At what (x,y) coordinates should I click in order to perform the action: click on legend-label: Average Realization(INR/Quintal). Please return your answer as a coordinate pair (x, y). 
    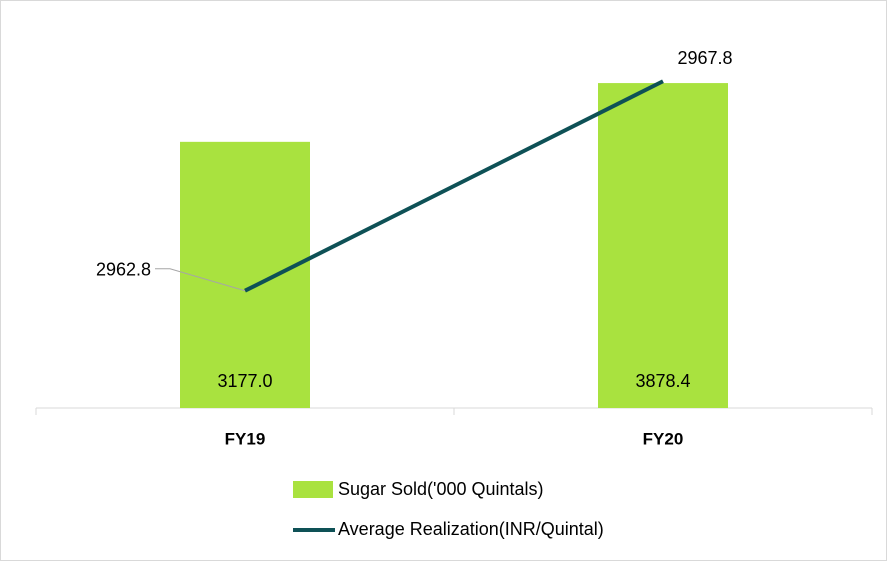
    Looking at the image, I should click on (471, 529).